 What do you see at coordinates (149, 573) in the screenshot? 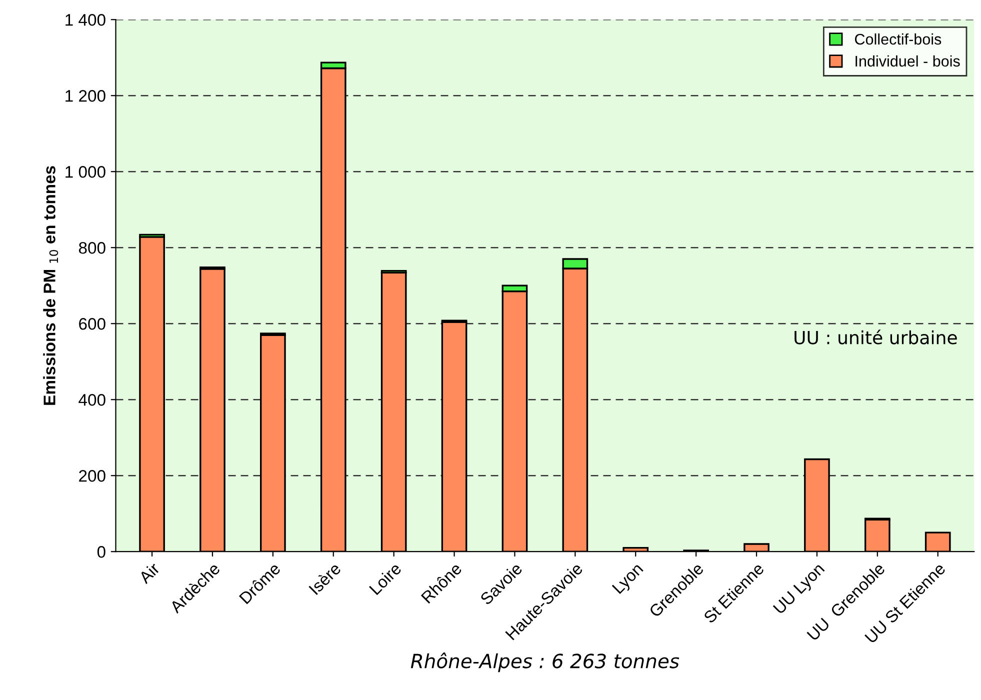
I see `x-tick-label: Air` at bounding box center [149, 573].